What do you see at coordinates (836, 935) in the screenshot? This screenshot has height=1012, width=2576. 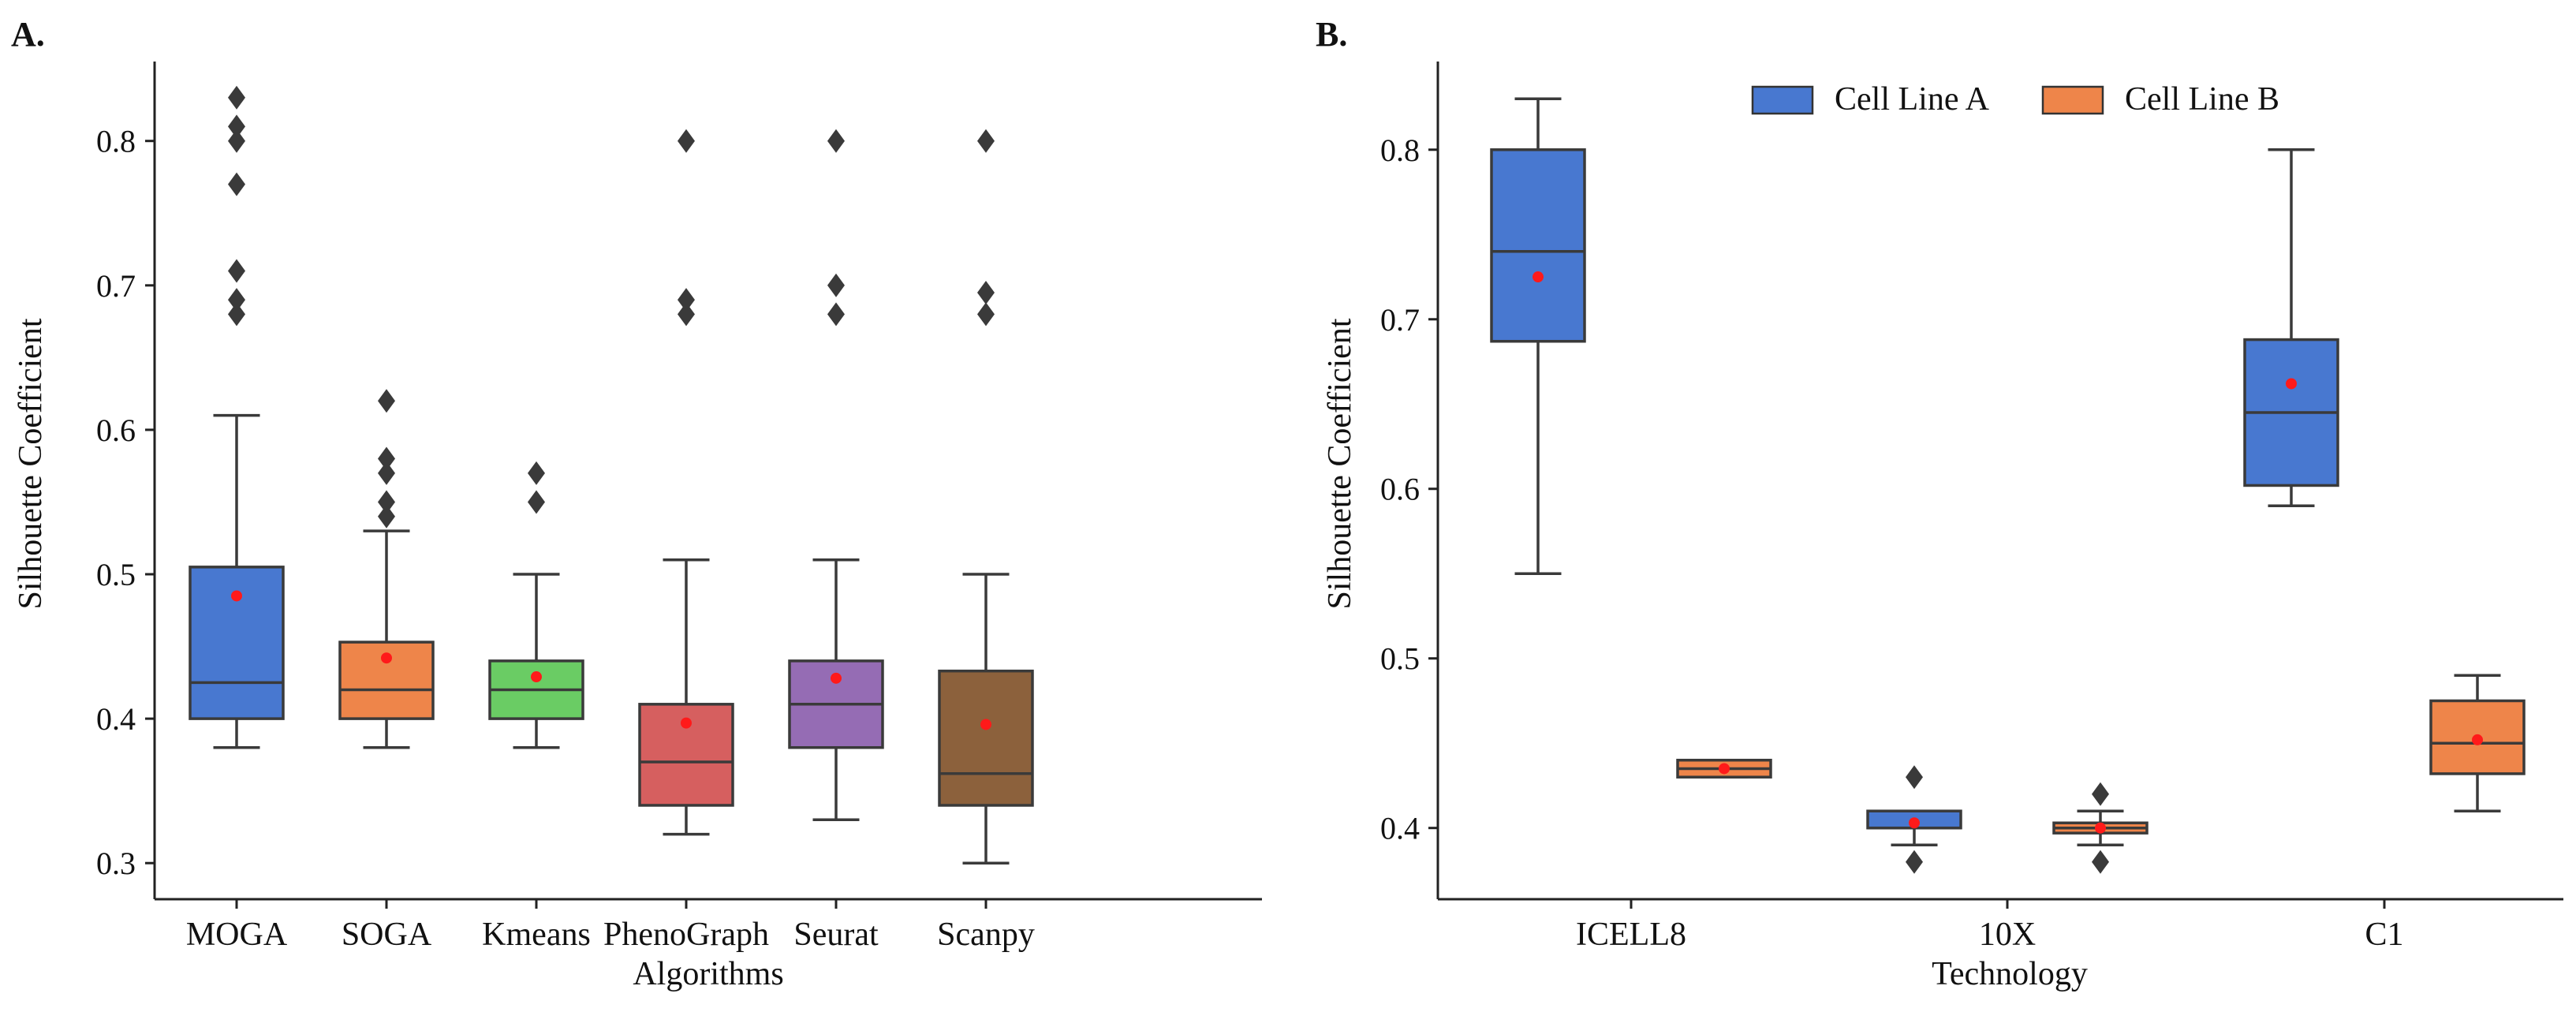 I see `panel-a-x-tick-label-4: Seurat` at bounding box center [836, 935].